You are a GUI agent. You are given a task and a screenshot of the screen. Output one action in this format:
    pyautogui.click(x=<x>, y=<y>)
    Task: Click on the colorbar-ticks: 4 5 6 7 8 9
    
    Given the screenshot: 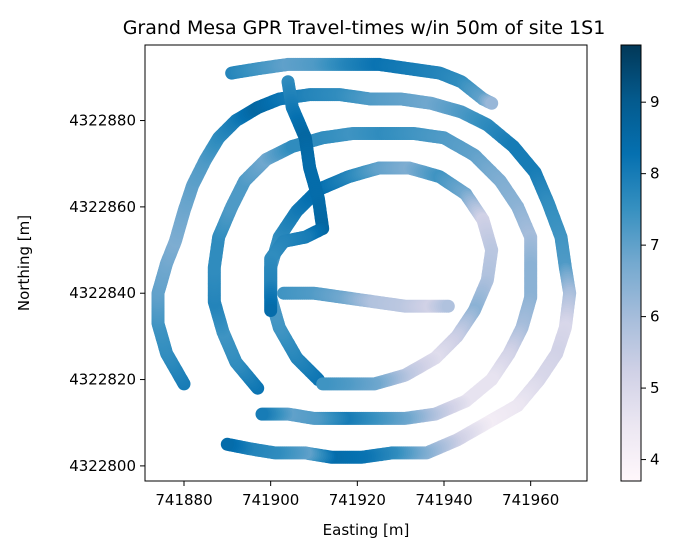 What is the action you would take?
    pyautogui.click(x=650, y=281)
    